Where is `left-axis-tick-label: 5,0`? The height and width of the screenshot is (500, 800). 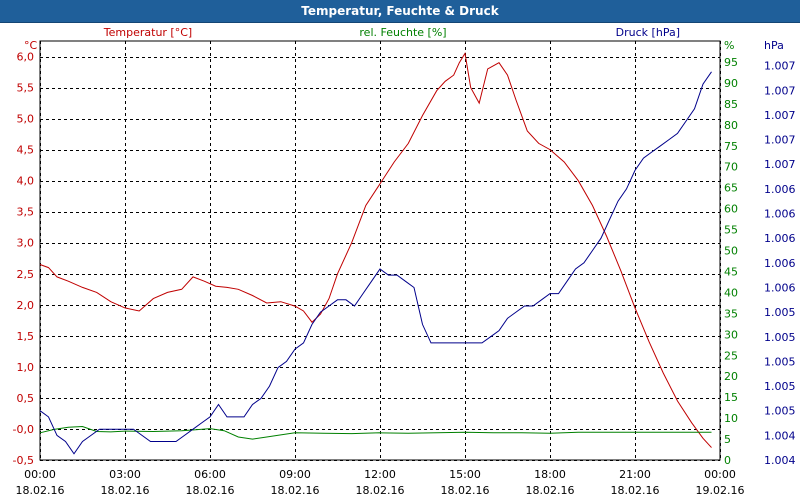
left-axis-tick-label: 5,0 is located at coordinates (26, 119).